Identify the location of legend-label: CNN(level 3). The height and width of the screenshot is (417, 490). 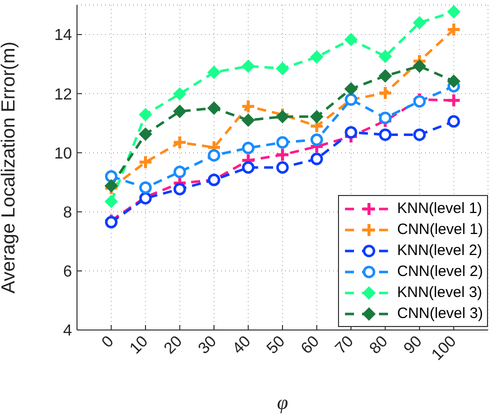
(440, 313).